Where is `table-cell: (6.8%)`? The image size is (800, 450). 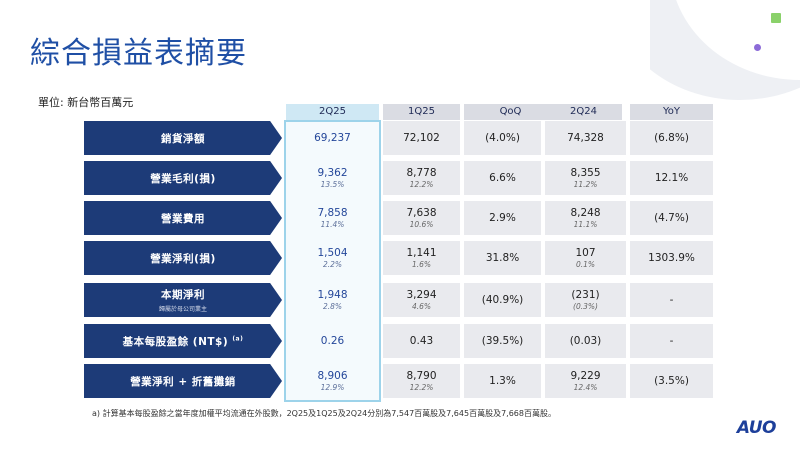 table-cell: (6.8%) is located at coordinates (671, 138).